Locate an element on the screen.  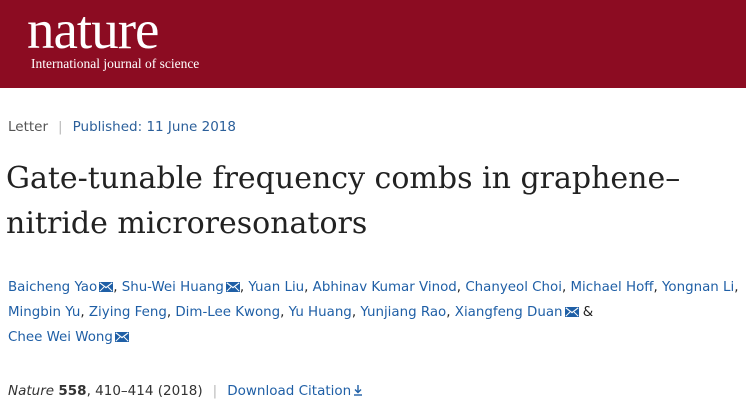
author-link-yu-huang: Yu Huang is located at coordinates (320, 312).